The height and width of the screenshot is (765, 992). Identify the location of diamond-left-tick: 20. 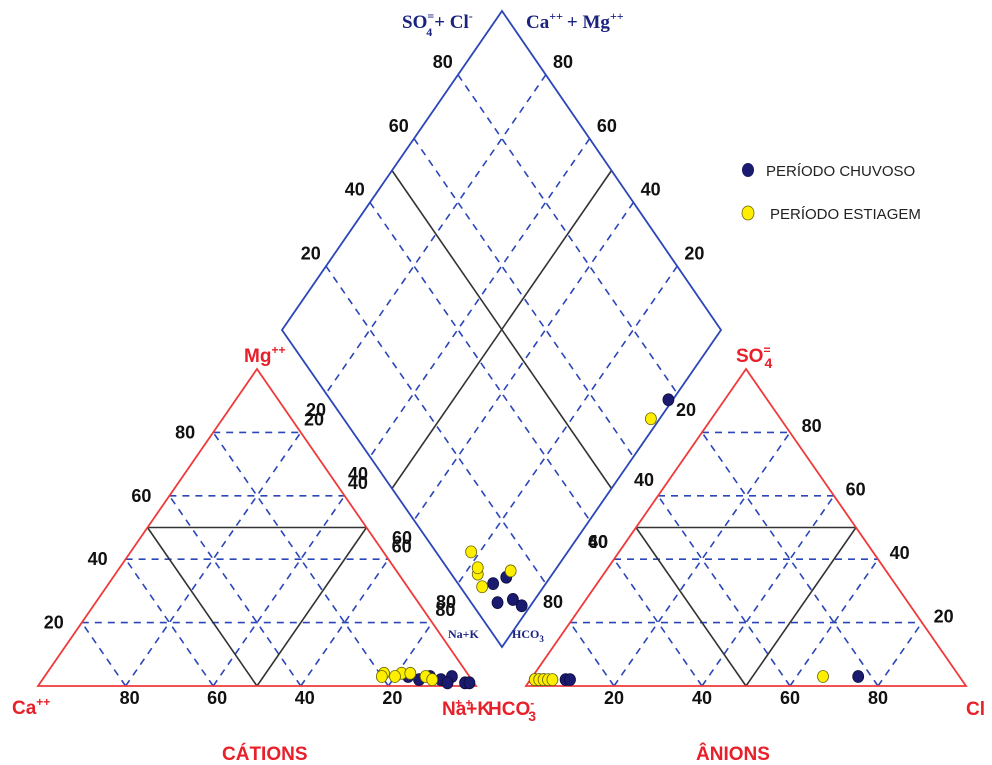
(311, 253).